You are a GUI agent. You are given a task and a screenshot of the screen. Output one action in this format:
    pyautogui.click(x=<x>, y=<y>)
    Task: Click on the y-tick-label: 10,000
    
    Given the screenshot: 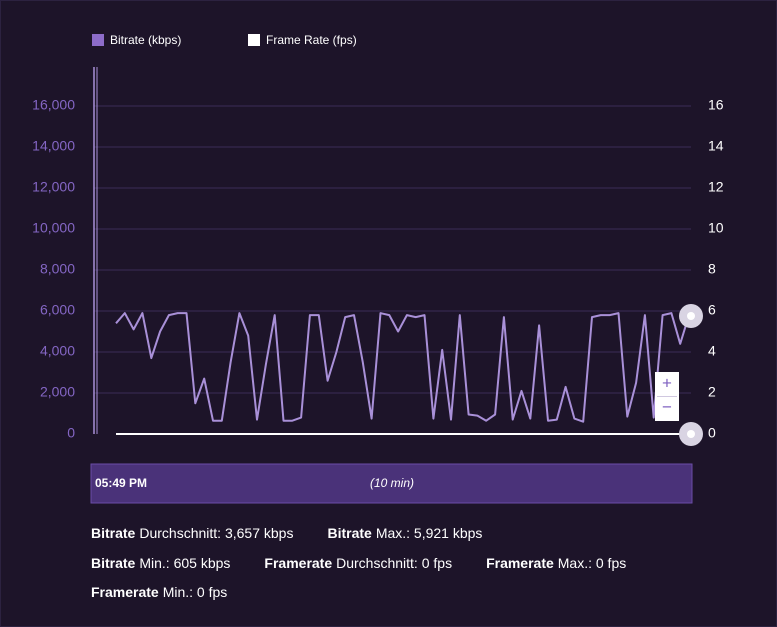 What is the action you would take?
    pyautogui.click(x=53, y=228)
    